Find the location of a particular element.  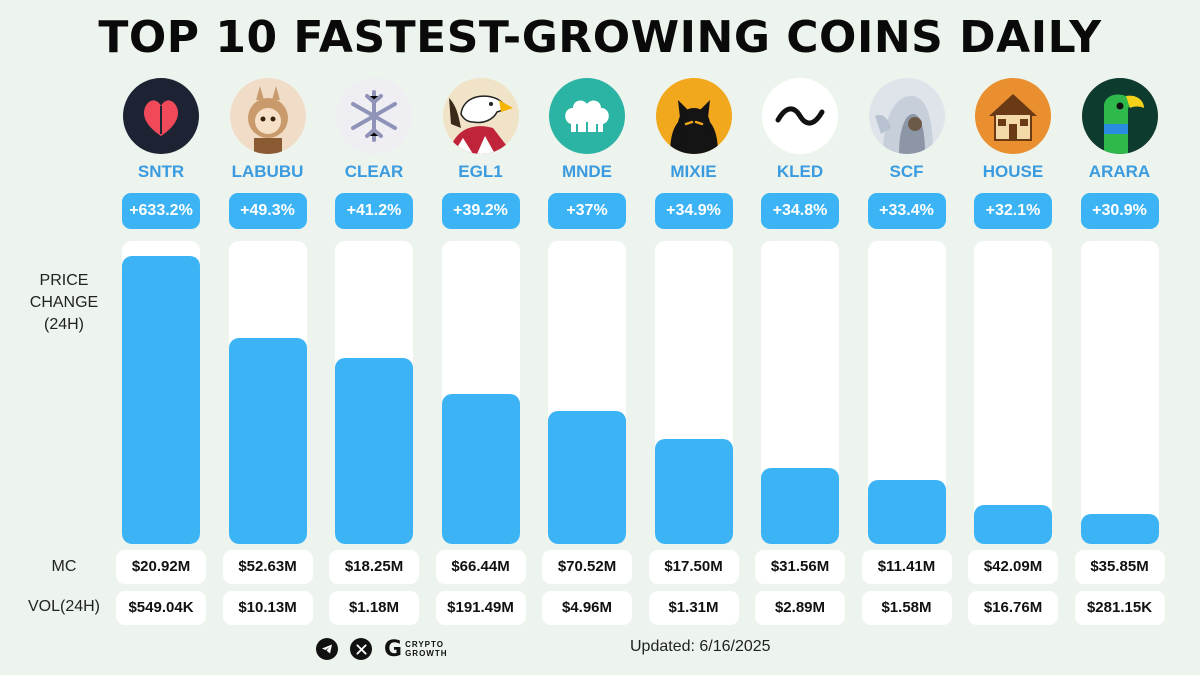

mixie-cat-icon is located at coordinates (693, 116).